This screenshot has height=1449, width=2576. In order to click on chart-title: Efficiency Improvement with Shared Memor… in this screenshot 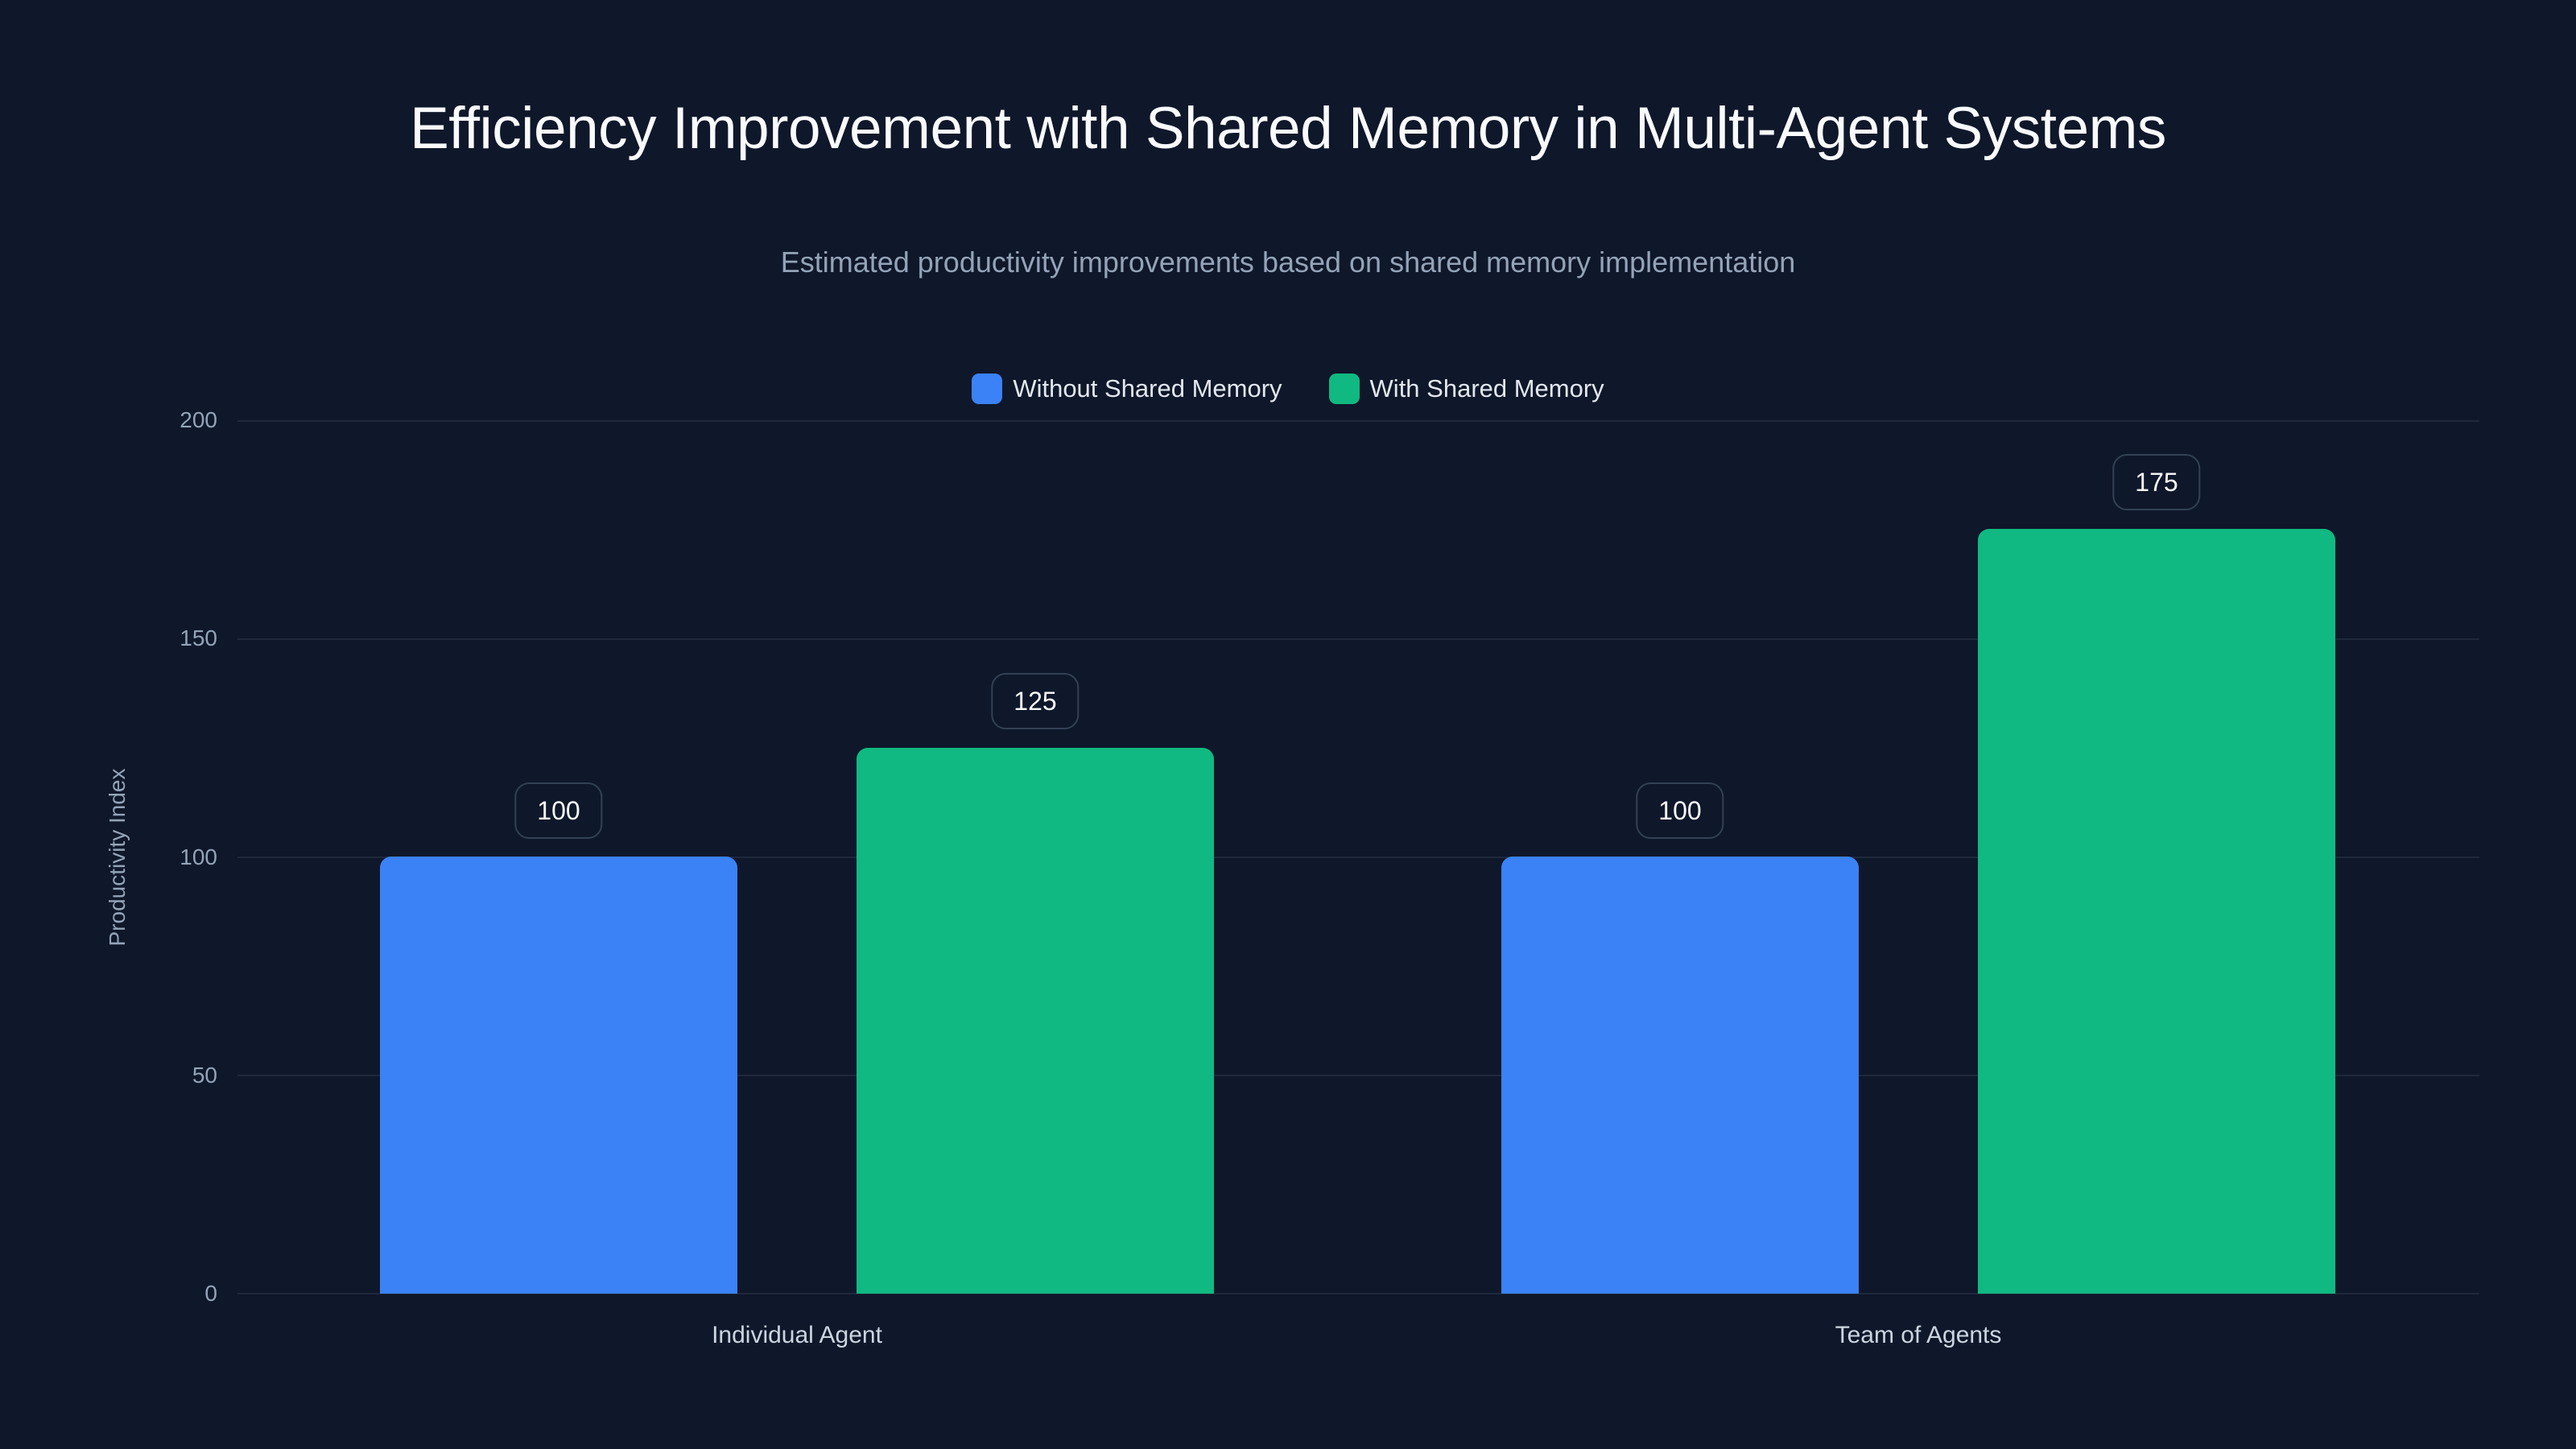, I will do `click(1288, 128)`.